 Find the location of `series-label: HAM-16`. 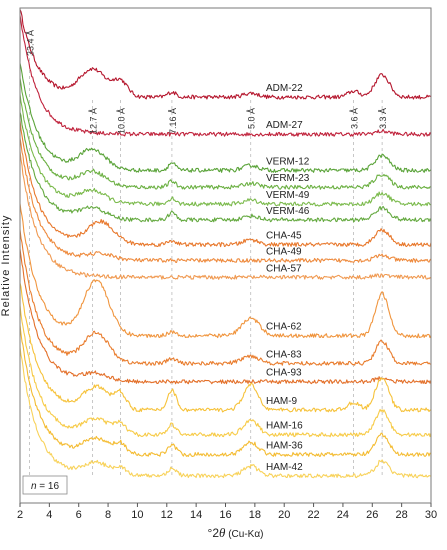

series-label: HAM-16 is located at coordinates (284, 426).